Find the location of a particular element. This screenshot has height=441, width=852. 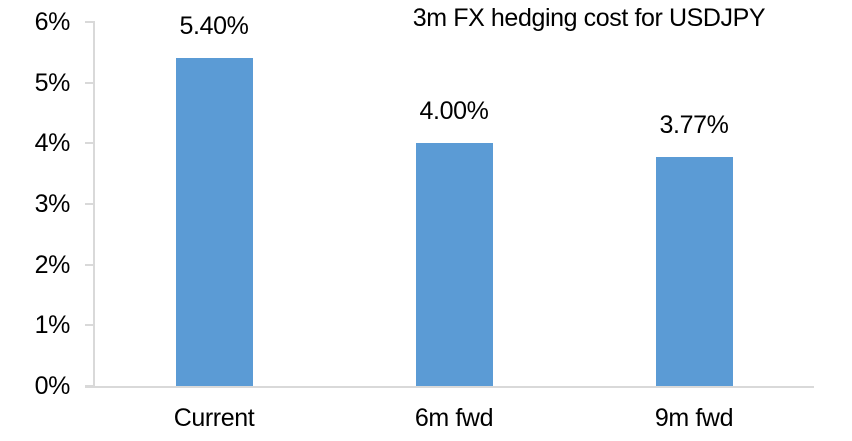

chart-title: 3m FX hedging cost for USDJPY is located at coordinates (589, 18).